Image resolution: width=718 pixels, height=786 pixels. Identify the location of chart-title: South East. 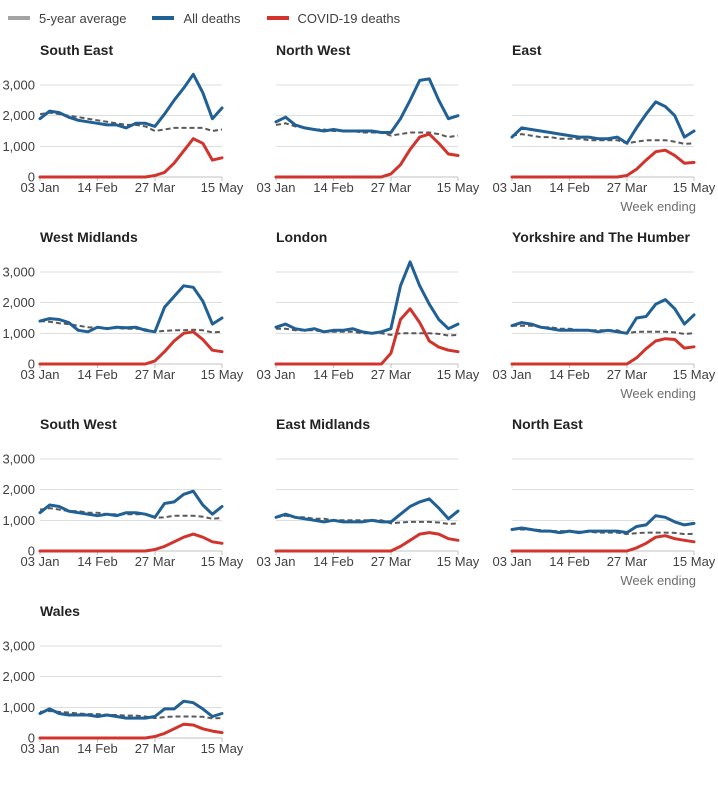
(77, 50).